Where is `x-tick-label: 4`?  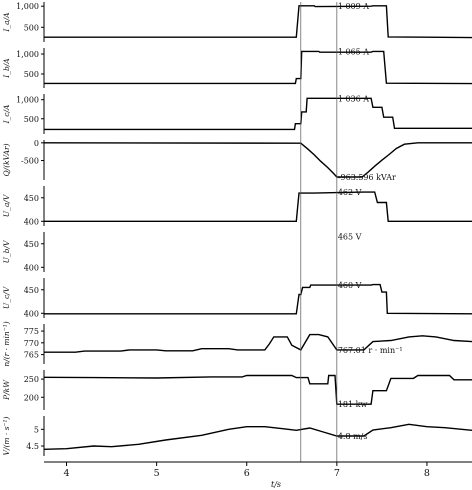 x-tick-label: 4 is located at coordinates (67, 473).